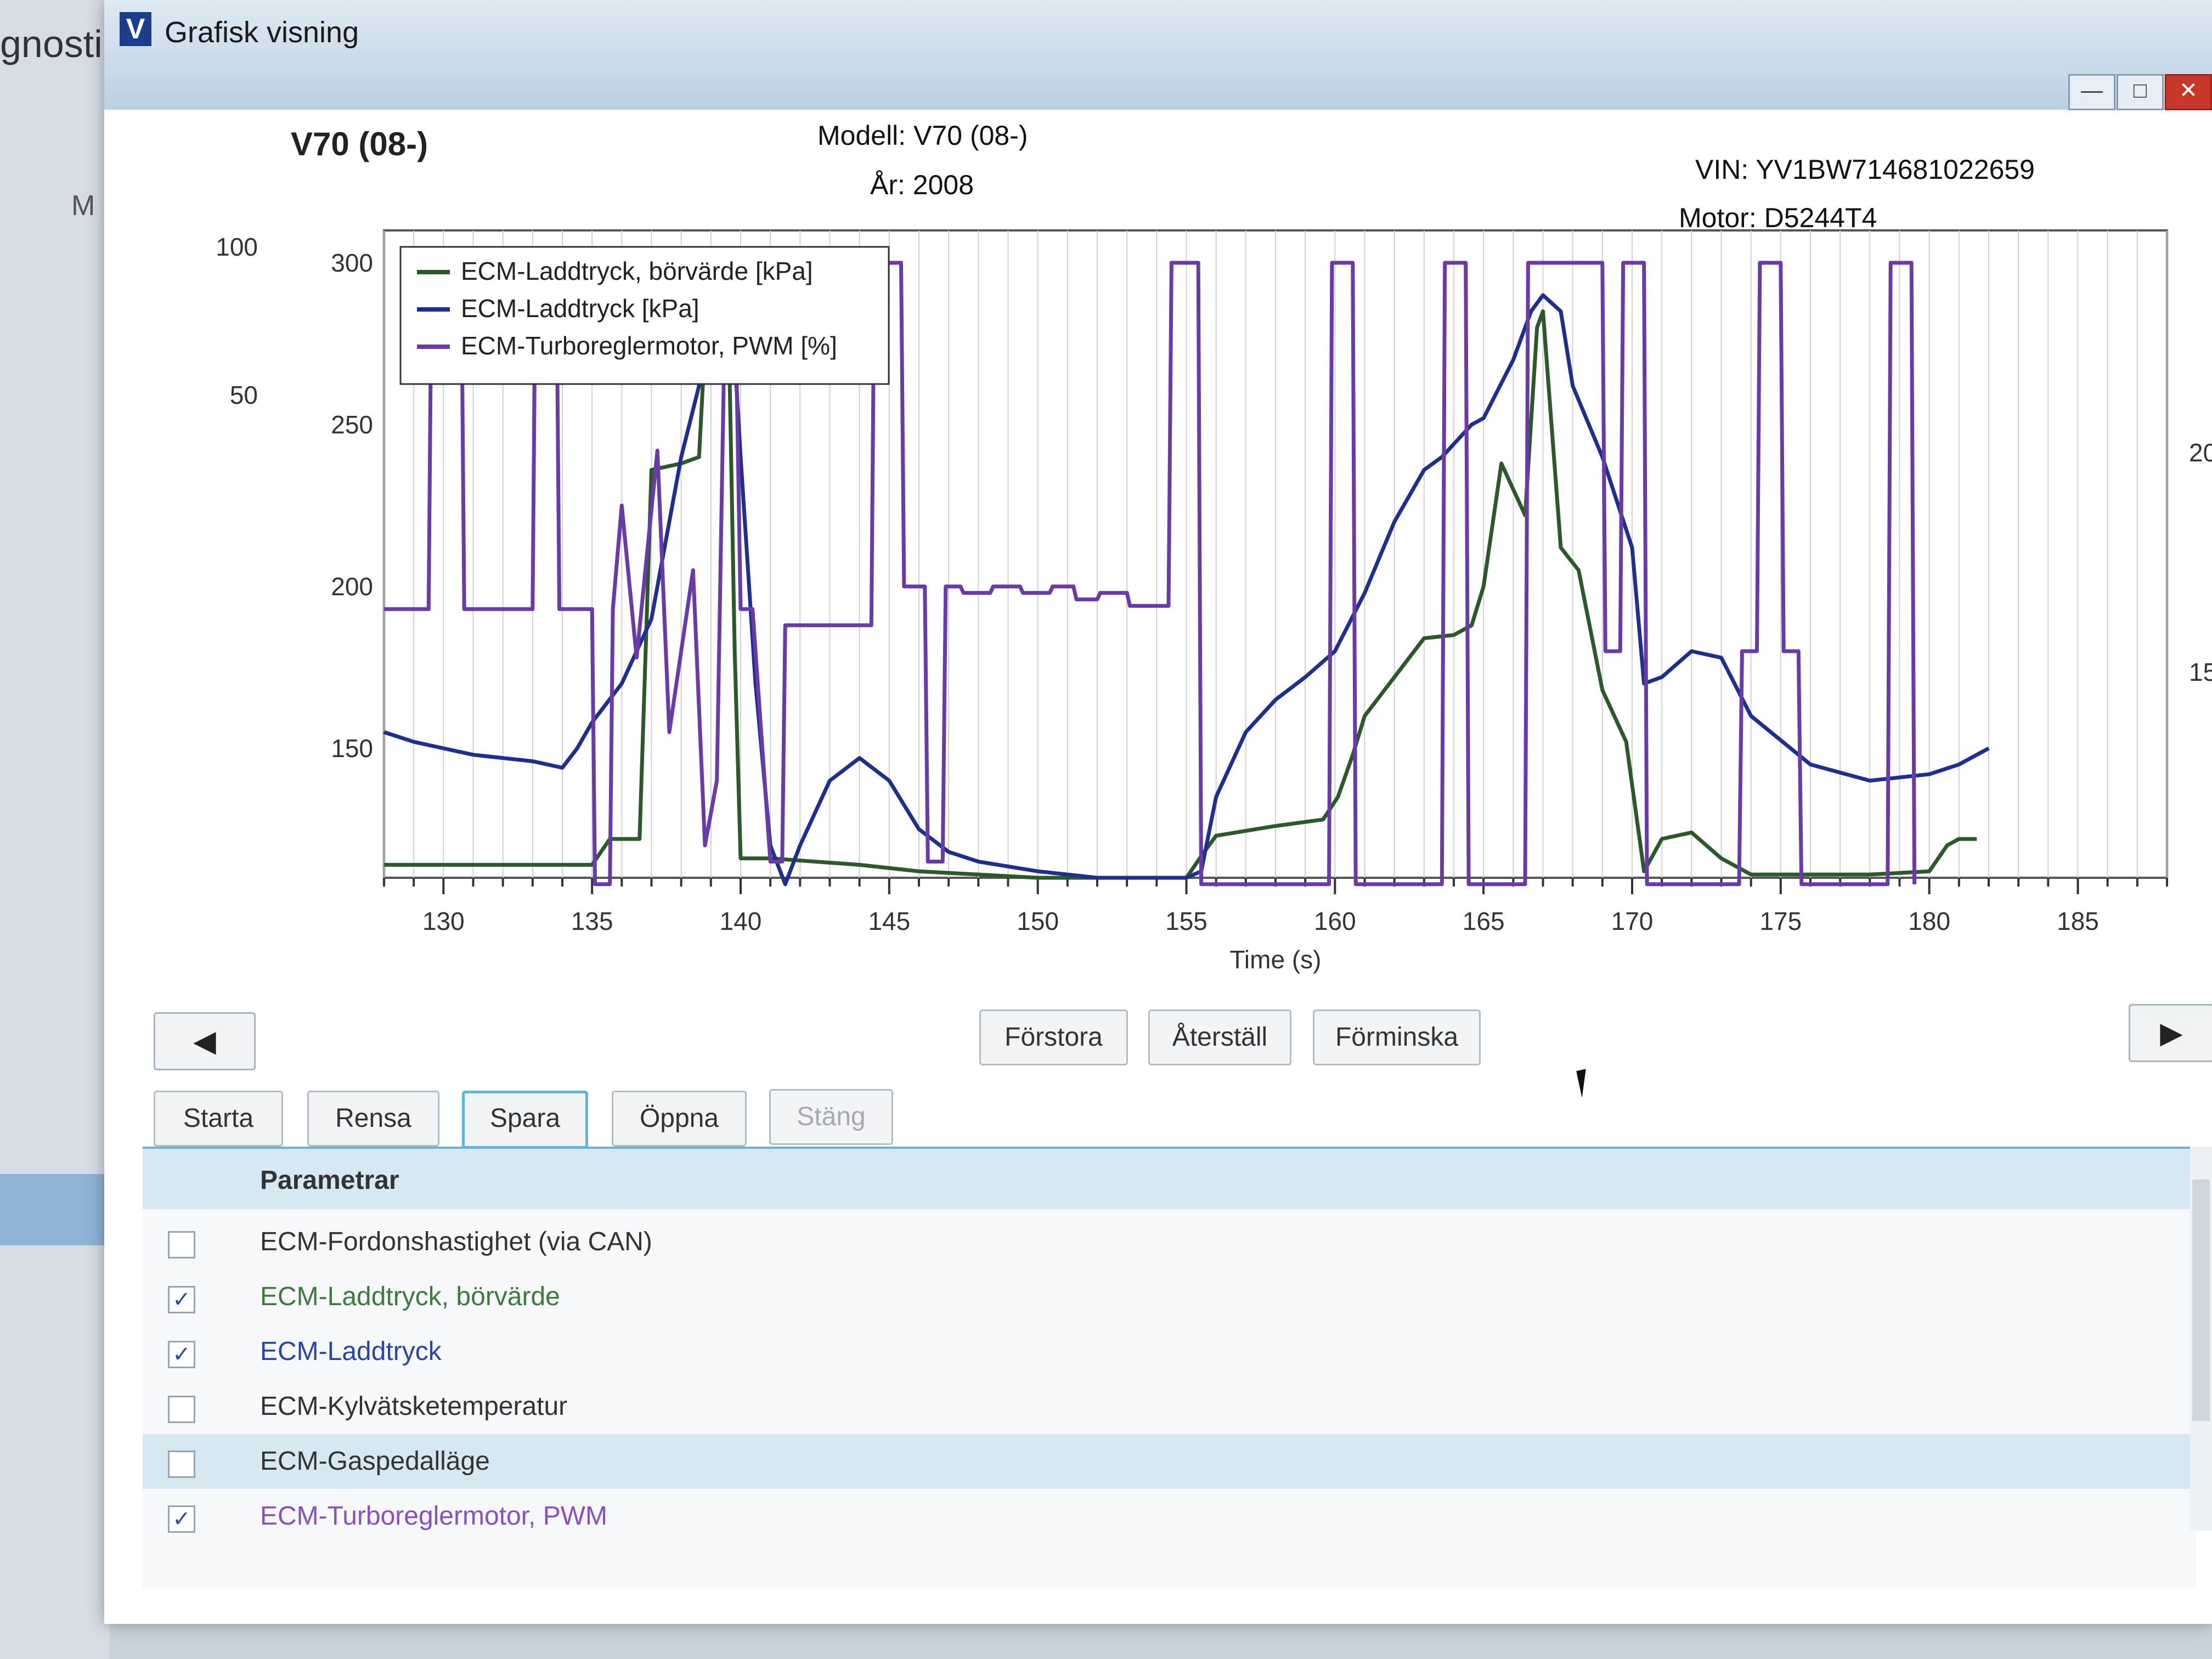 The image size is (2212, 1659). I want to click on model-label: Modell, so click(858, 135).